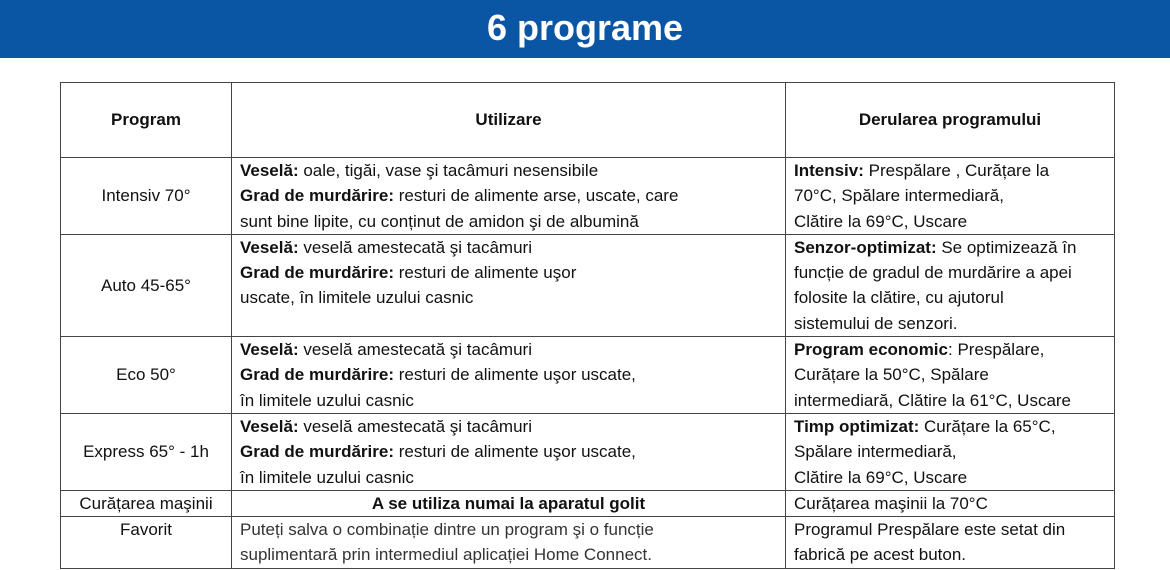 The width and height of the screenshot is (1170, 570). I want to click on program-name: Auto 45-65°, so click(146, 285).